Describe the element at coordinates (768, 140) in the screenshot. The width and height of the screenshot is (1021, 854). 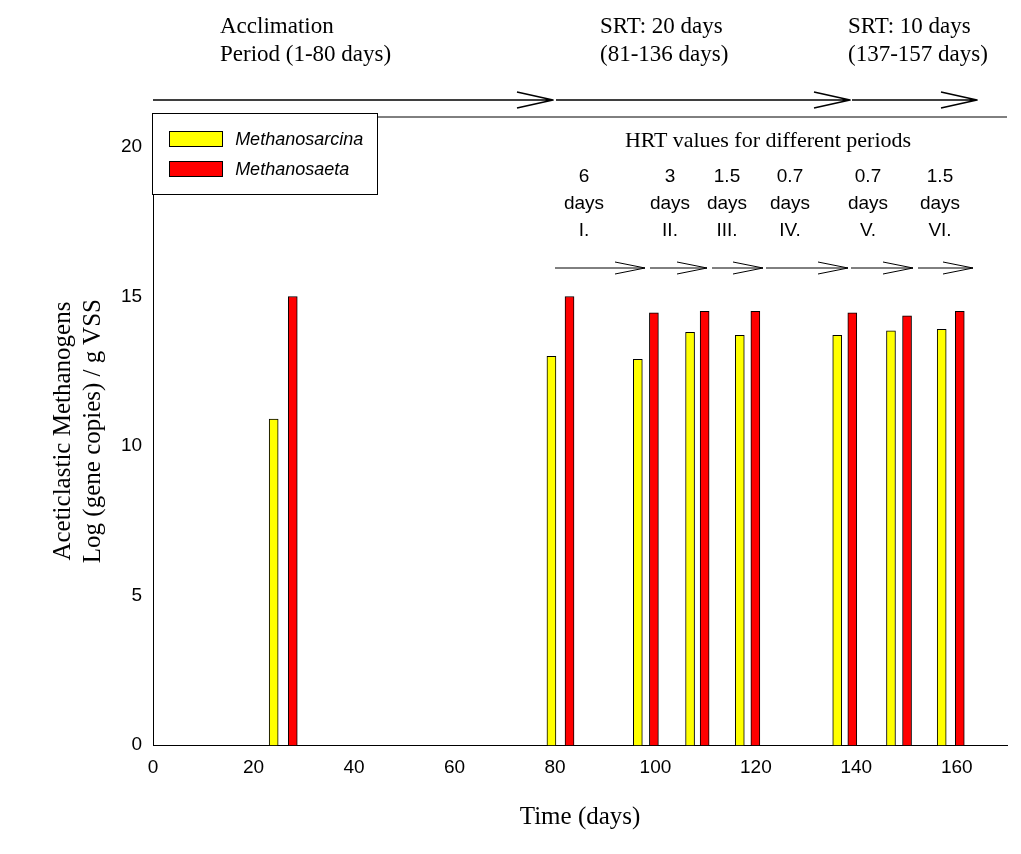
I see `annotation: HRT values for different periods` at that location.